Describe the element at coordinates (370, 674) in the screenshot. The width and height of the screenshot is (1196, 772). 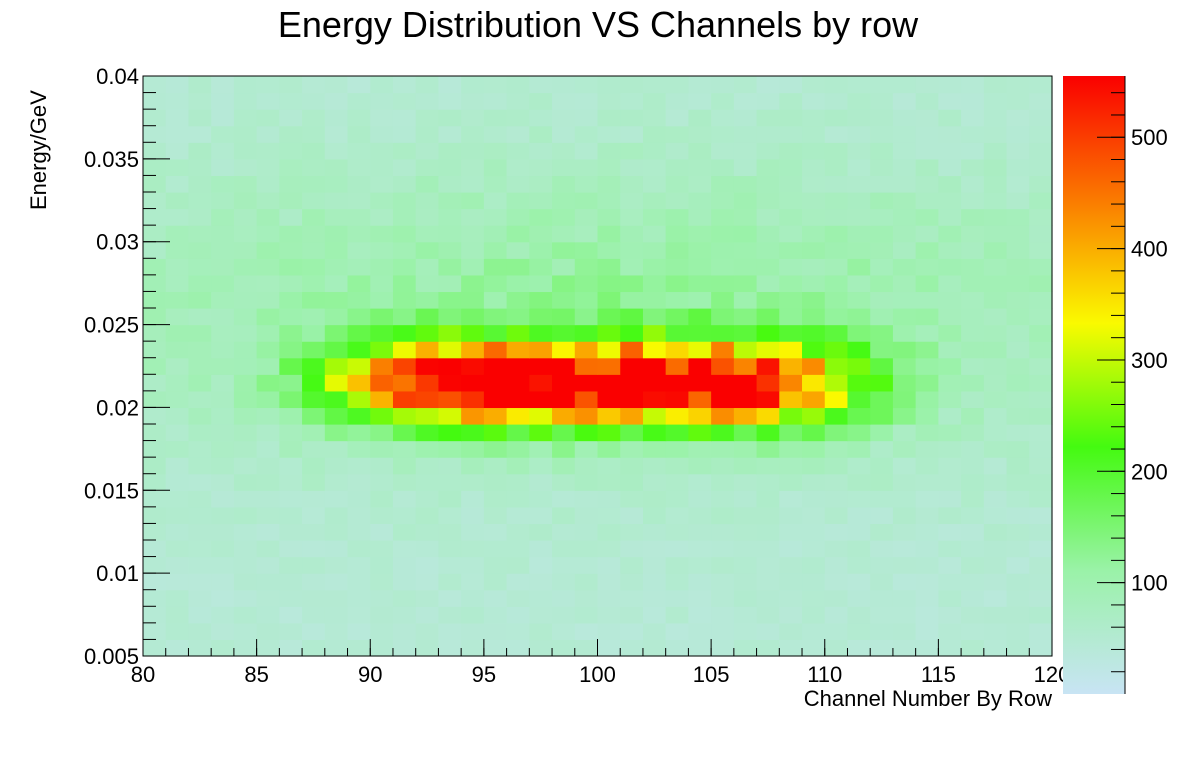
I see `x-tick-label: 90` at that location.